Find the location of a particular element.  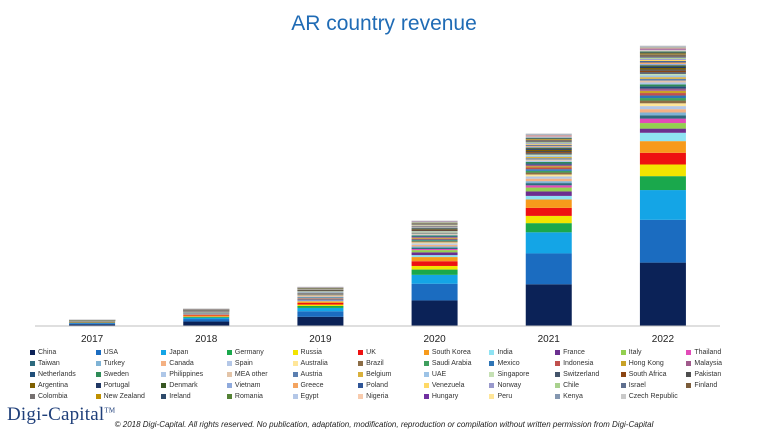

bar-segment-canada-2021 is located at coordinates (548, 180).